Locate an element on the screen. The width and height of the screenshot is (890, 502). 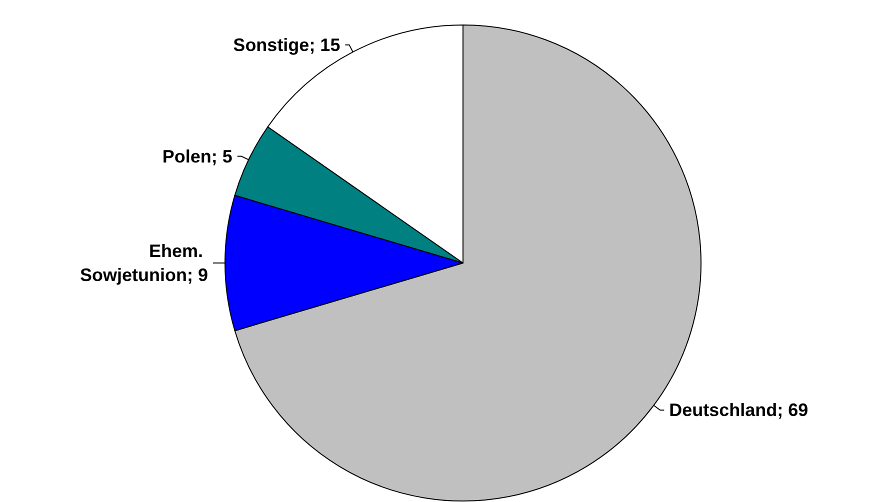
slice-label: Polen; 5 is located at coordinates (197, 156).